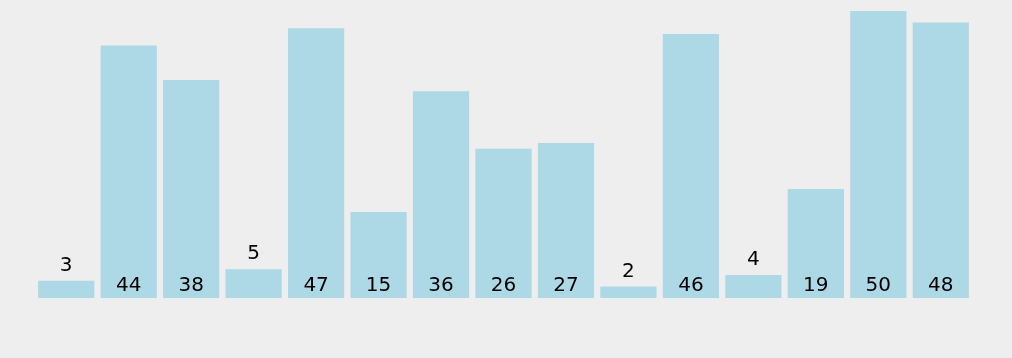 The height and width of the screenshot is (358, 1012). Describe the element at coordinates (566, 284) in the screenshot. I see `data-label: 27` at that location.